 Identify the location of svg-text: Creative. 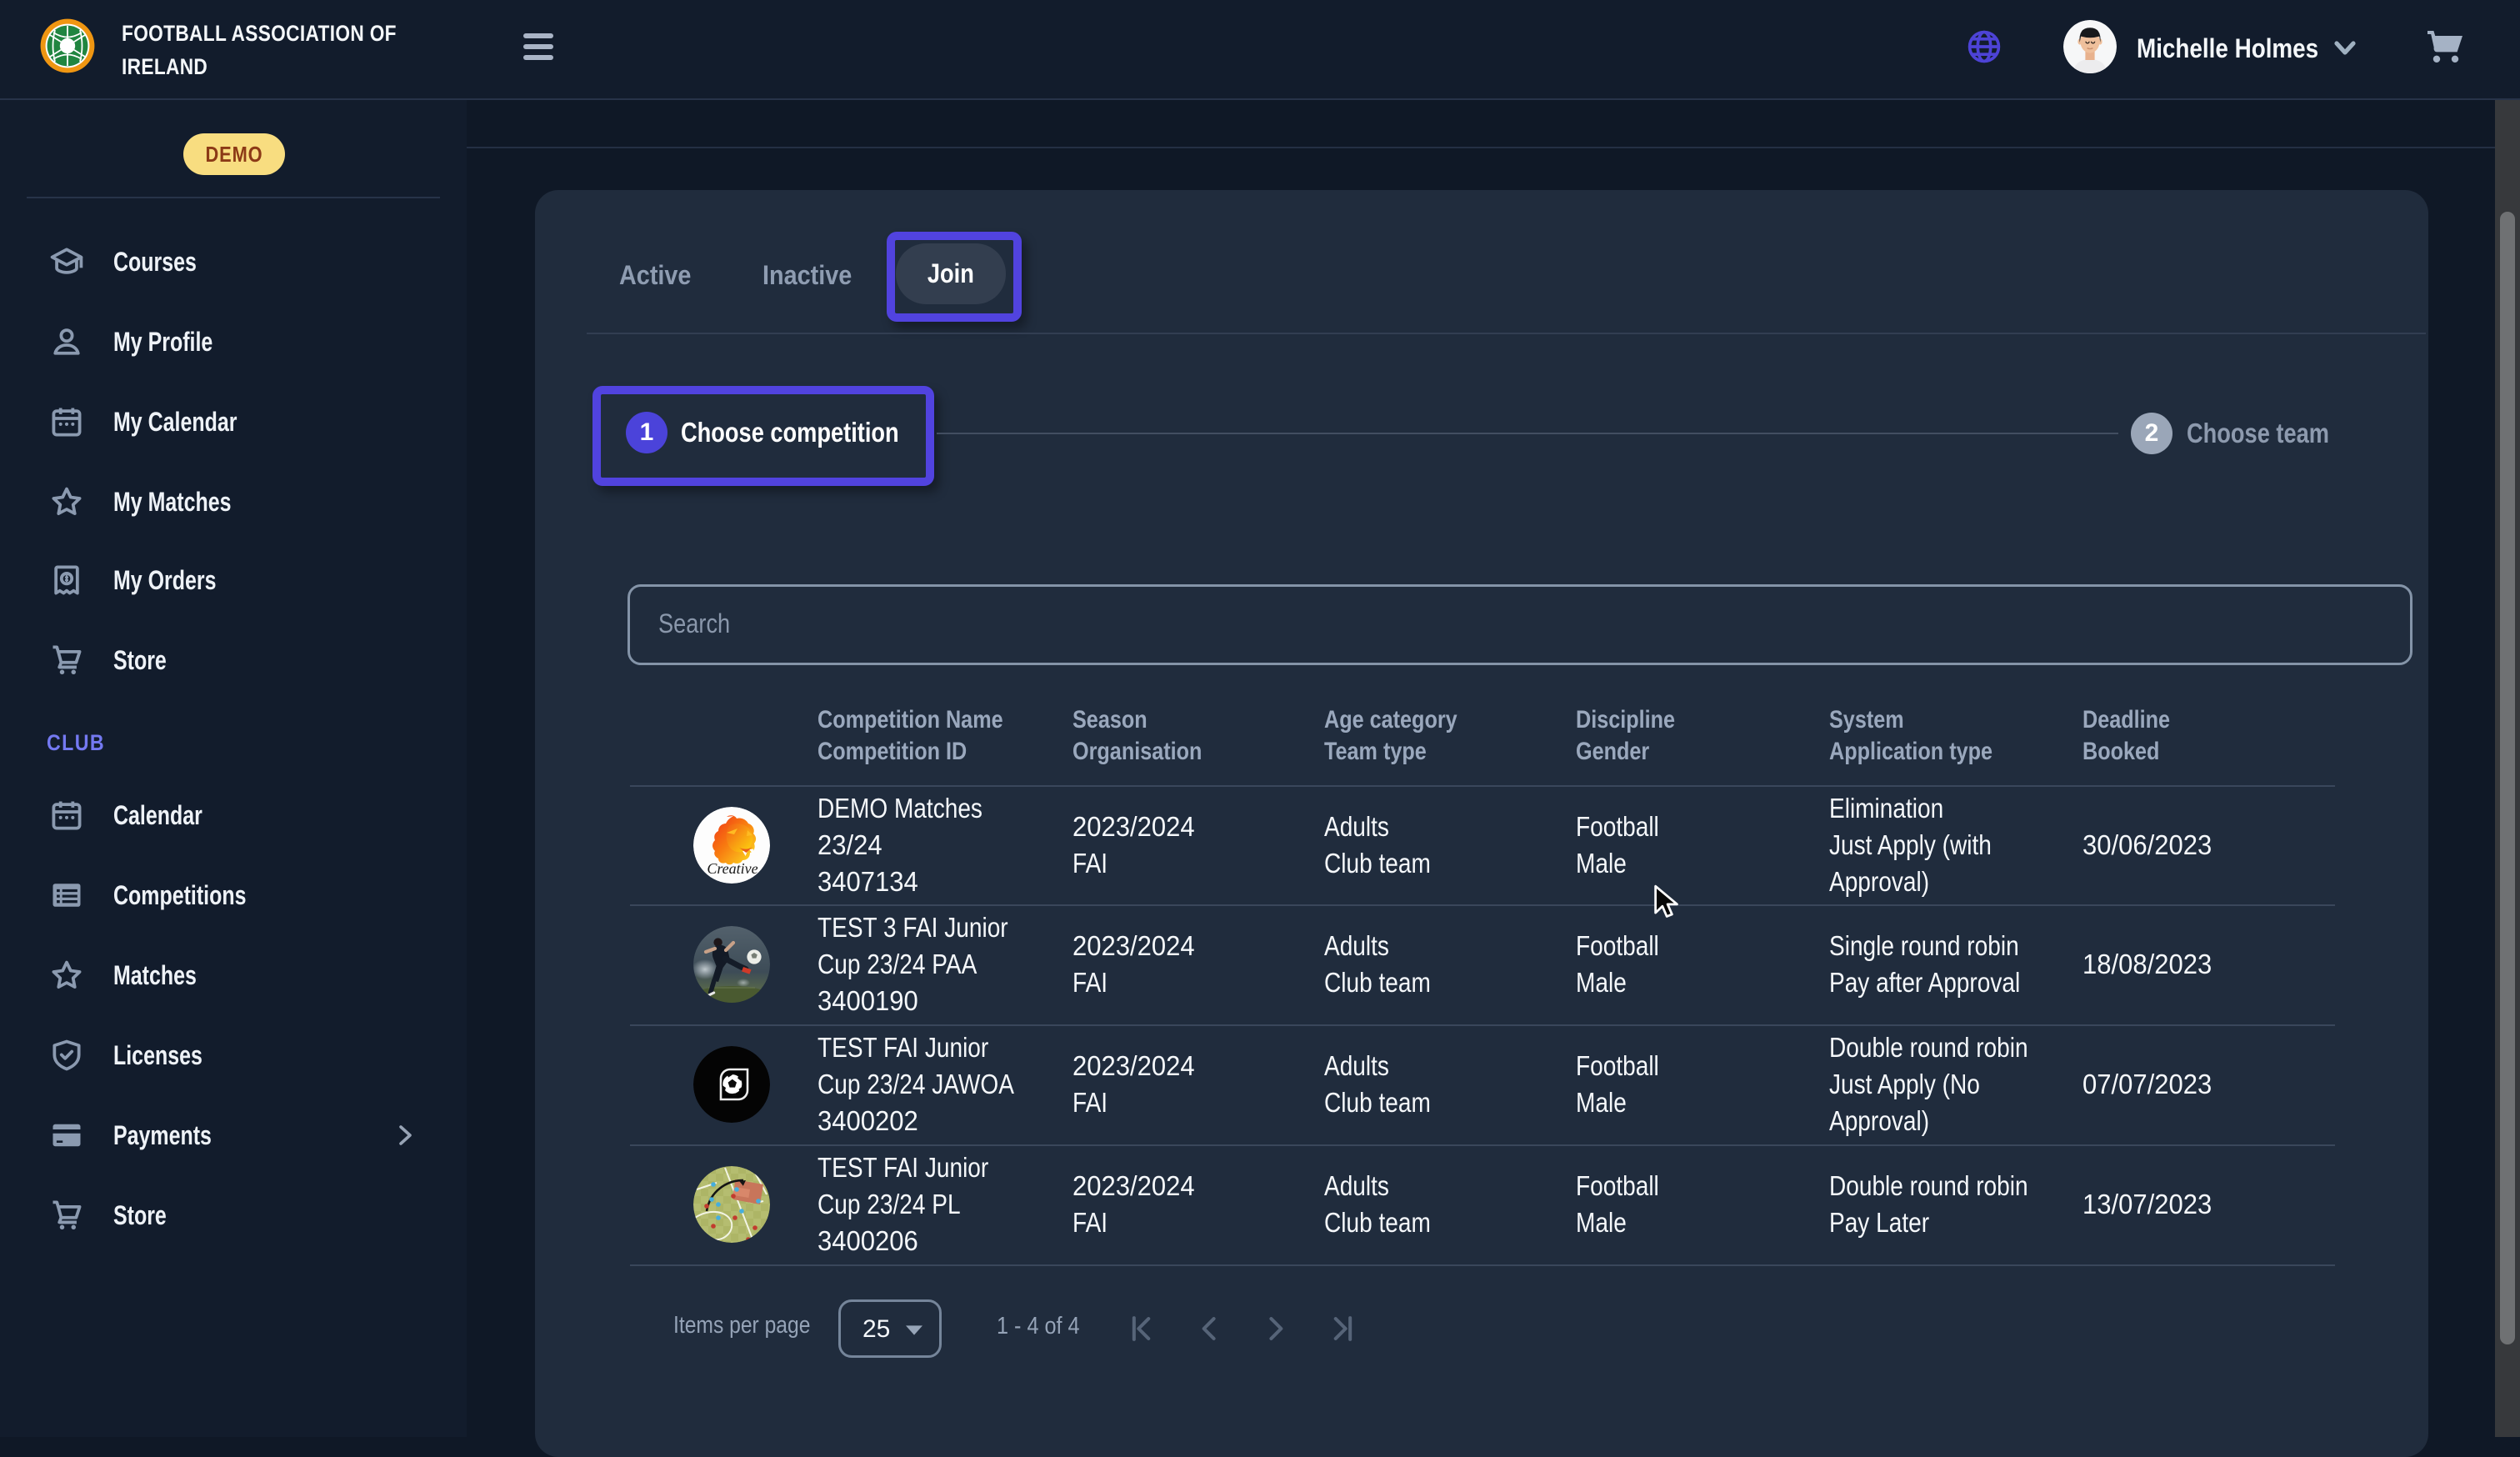
(732, 868).